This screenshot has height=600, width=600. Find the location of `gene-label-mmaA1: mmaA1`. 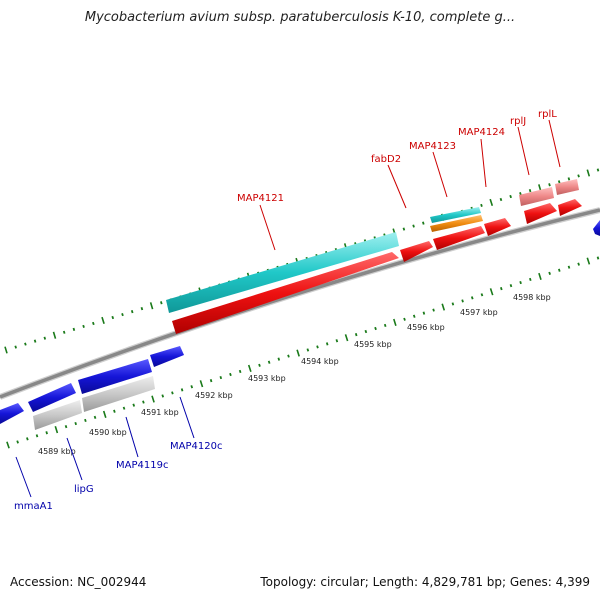

gene-label-mmaA1: mmaA1 is located at coordinates (33, 506).